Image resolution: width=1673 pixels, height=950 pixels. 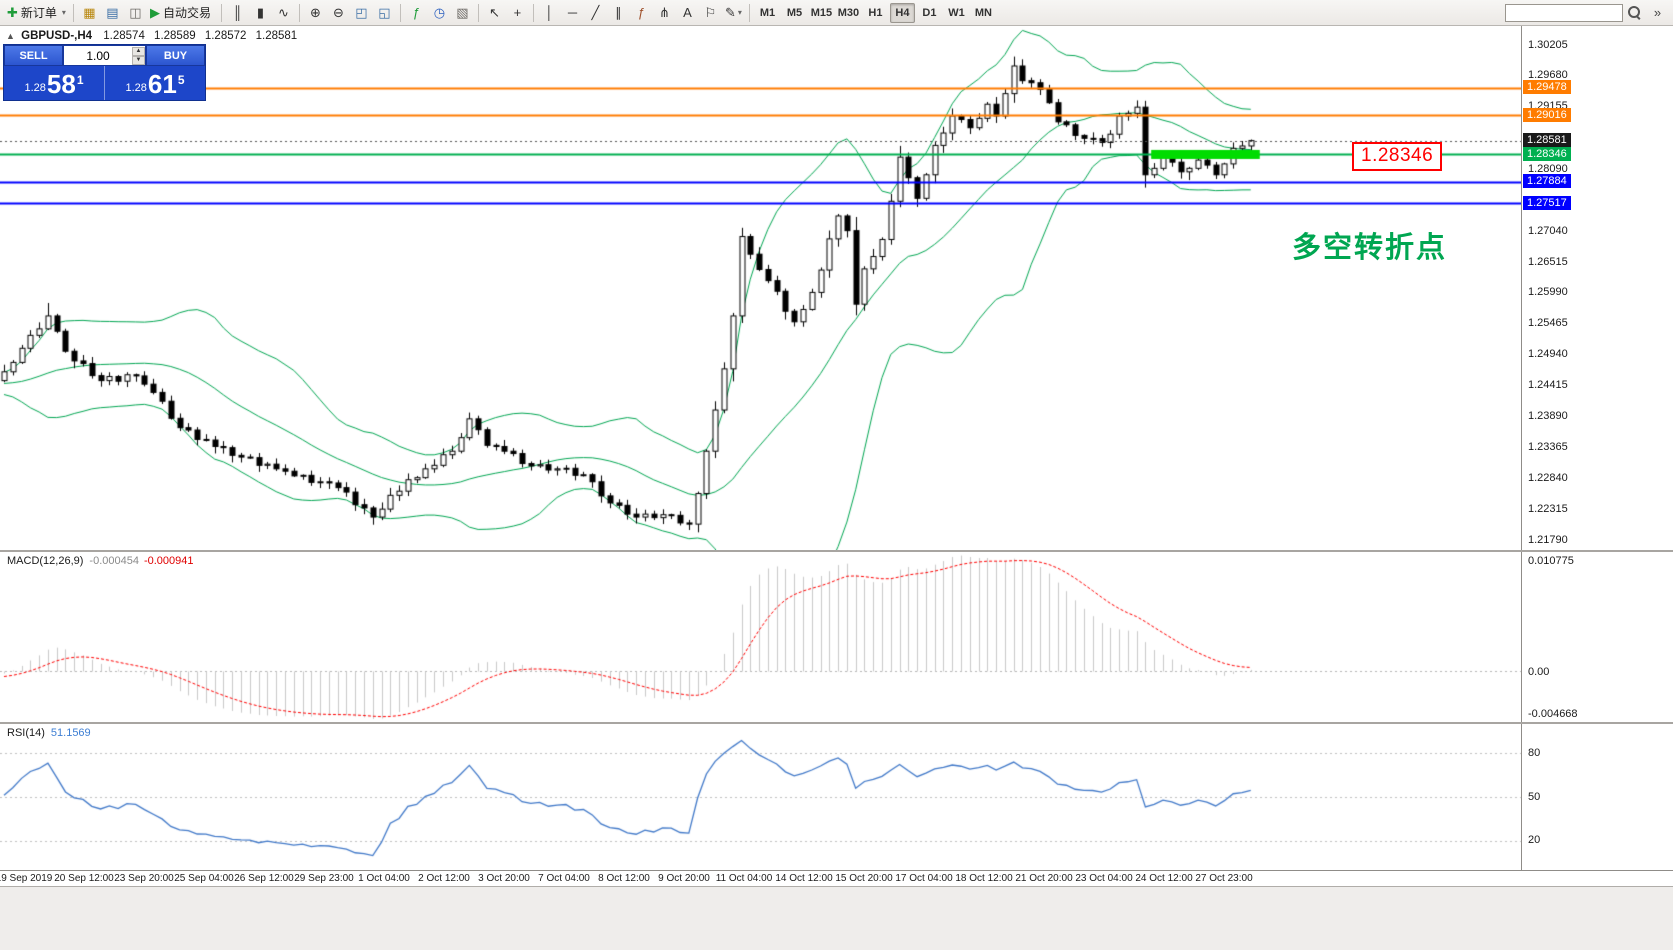 I want to click on one-click-trading-widget: SELL ▲ ▼ BUY 1.28 58 1, so click(x=104, y=72).